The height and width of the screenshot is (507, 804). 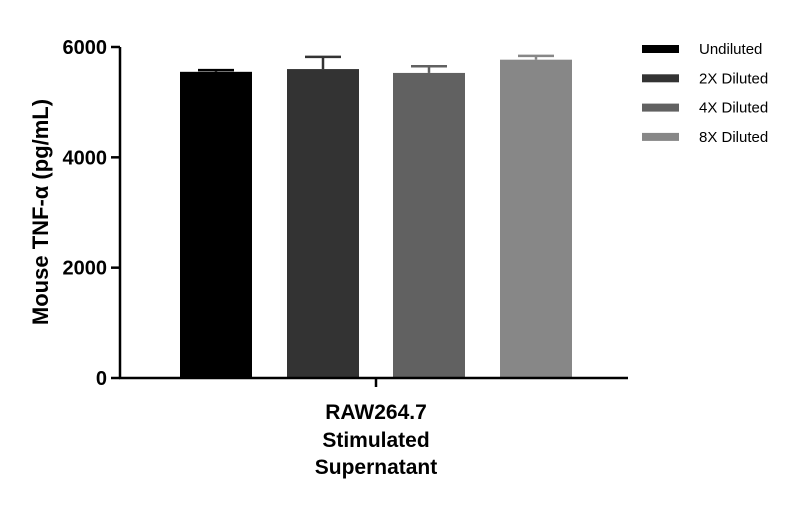 I want to click on x-category-label: RAW264.7 Stimulated Supernatant, so click(x=376, y=440).